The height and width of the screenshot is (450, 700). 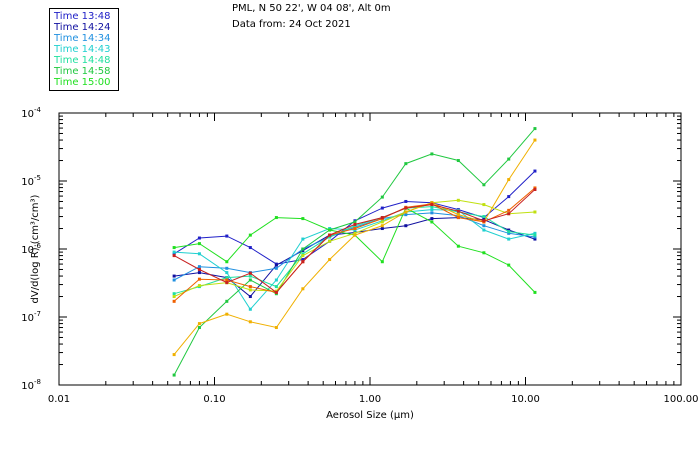 I want to click on x-tick-label: 100.00, so click(x=681, y=399).